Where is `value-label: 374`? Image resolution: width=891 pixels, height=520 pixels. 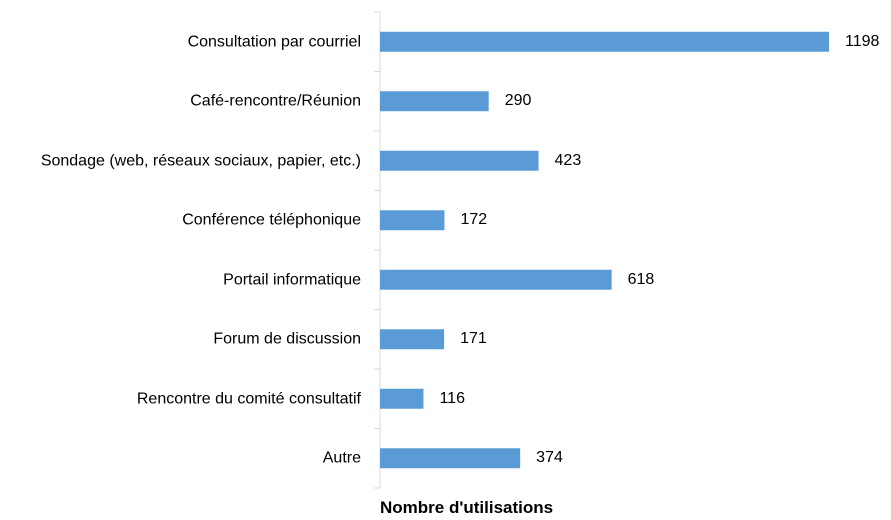
value-label: 374 is located at coordinates (549, 458).